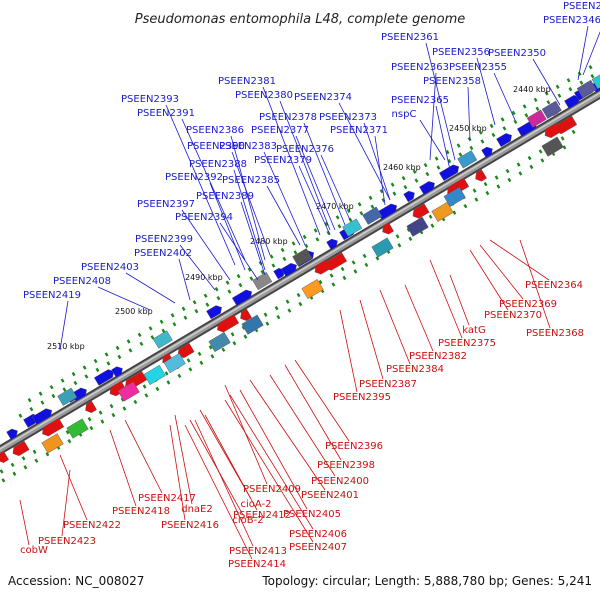  What do you see at coordinates (348, 117) in the screenshot?
I see `gene-label-plus: PSEEN2373` at bounding box center [348, 117].